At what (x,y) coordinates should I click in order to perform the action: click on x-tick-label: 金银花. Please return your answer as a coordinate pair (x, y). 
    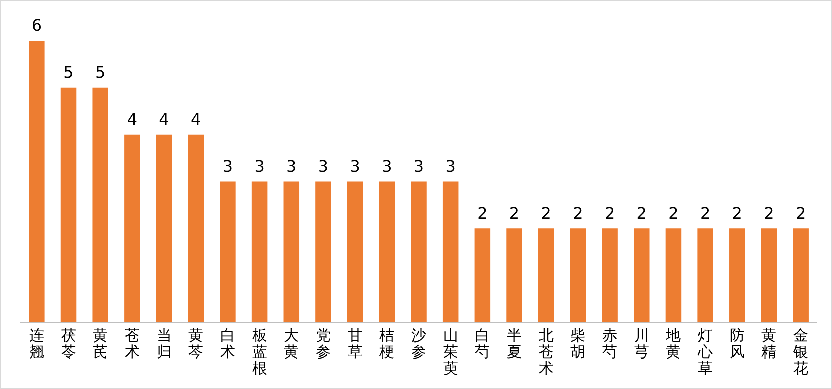
    Looking at the image, I should click on (800, 352).